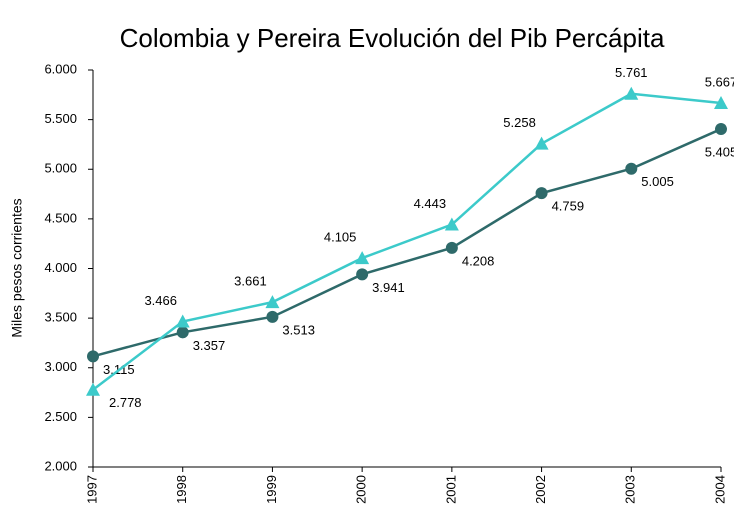 The height and width of the screenshot is (519, 734). What do you see at coordinates (361, 489) in the screenshot?
I see `x-tick-label: 2000` at bounding box center [361, 489].